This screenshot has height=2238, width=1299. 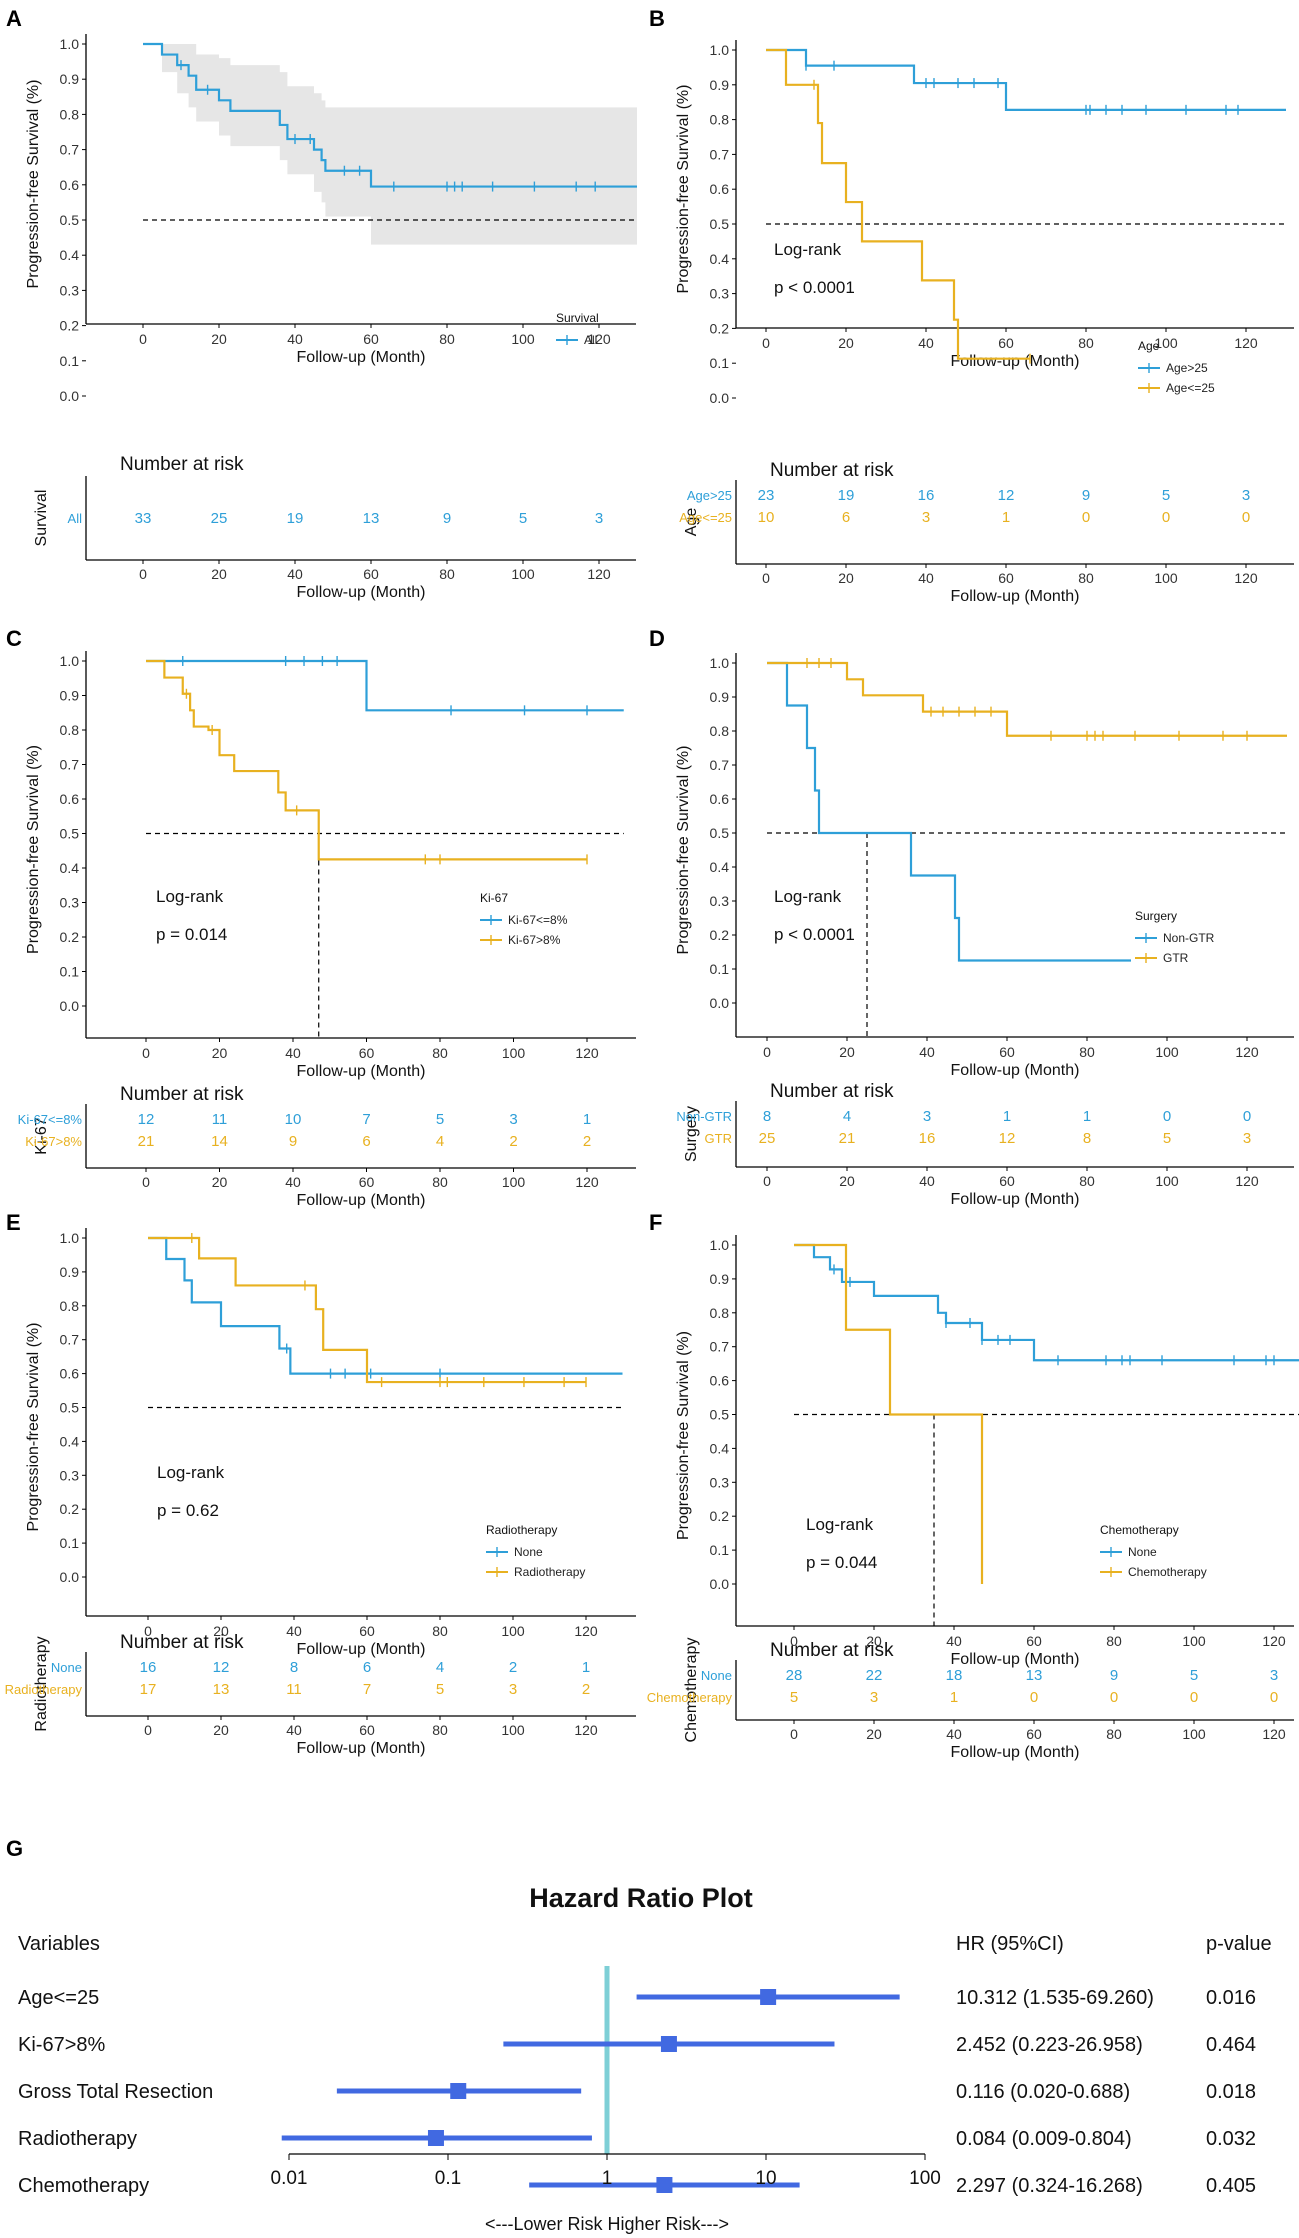 What do you see at coordinates (41, 1135) in the screenshot?
I see `risk-table-label: Ki-67` at bounding box center [41, 1135].